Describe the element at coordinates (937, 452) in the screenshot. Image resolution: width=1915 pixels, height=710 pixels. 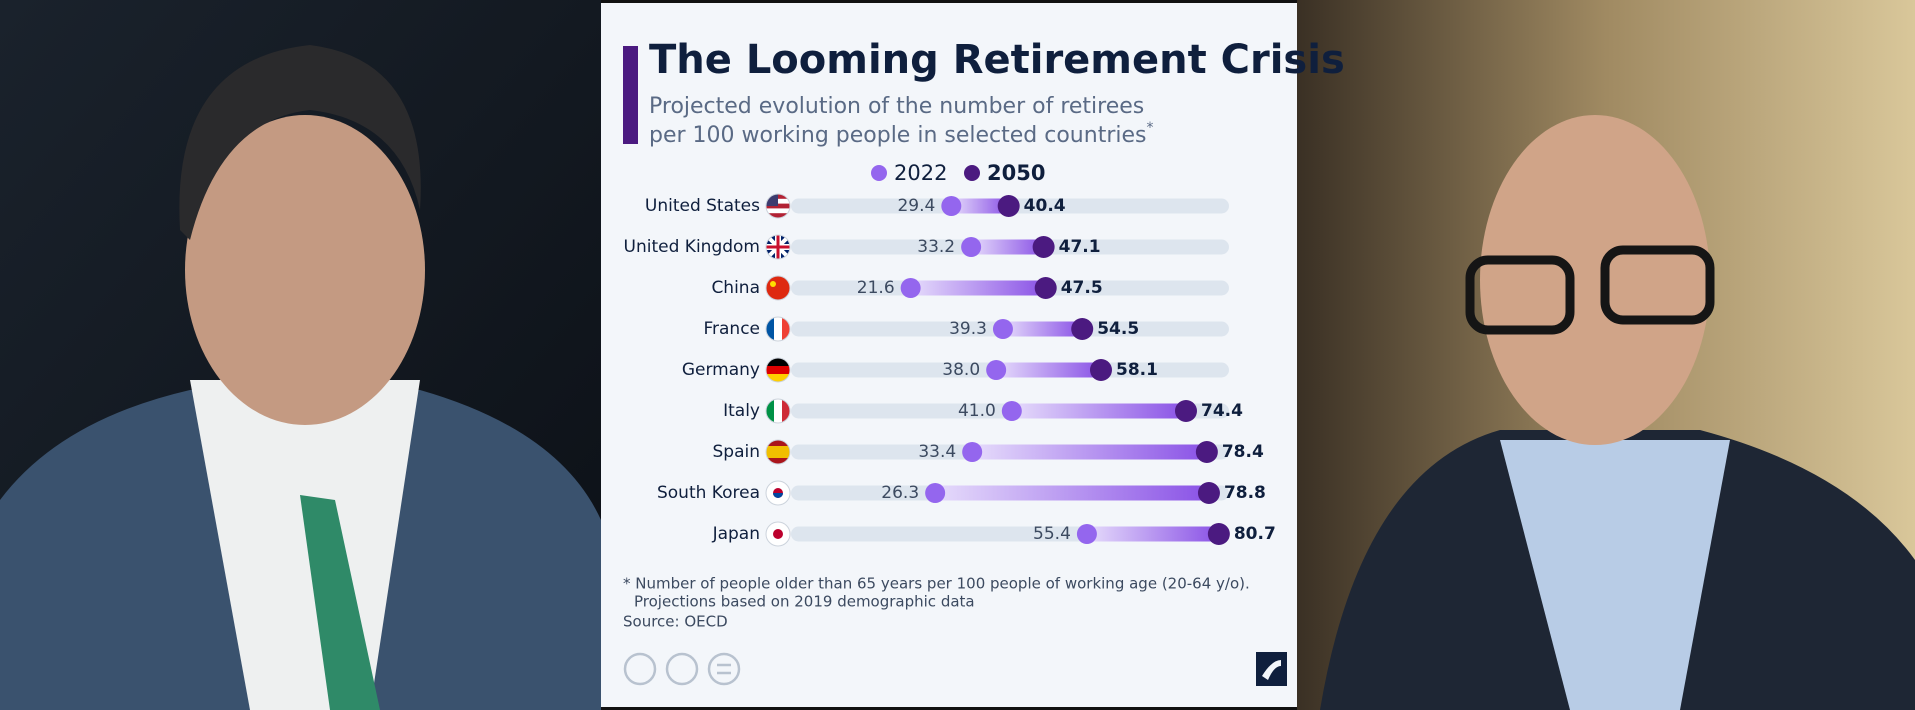
I see `value-label: 33.4` at that location.